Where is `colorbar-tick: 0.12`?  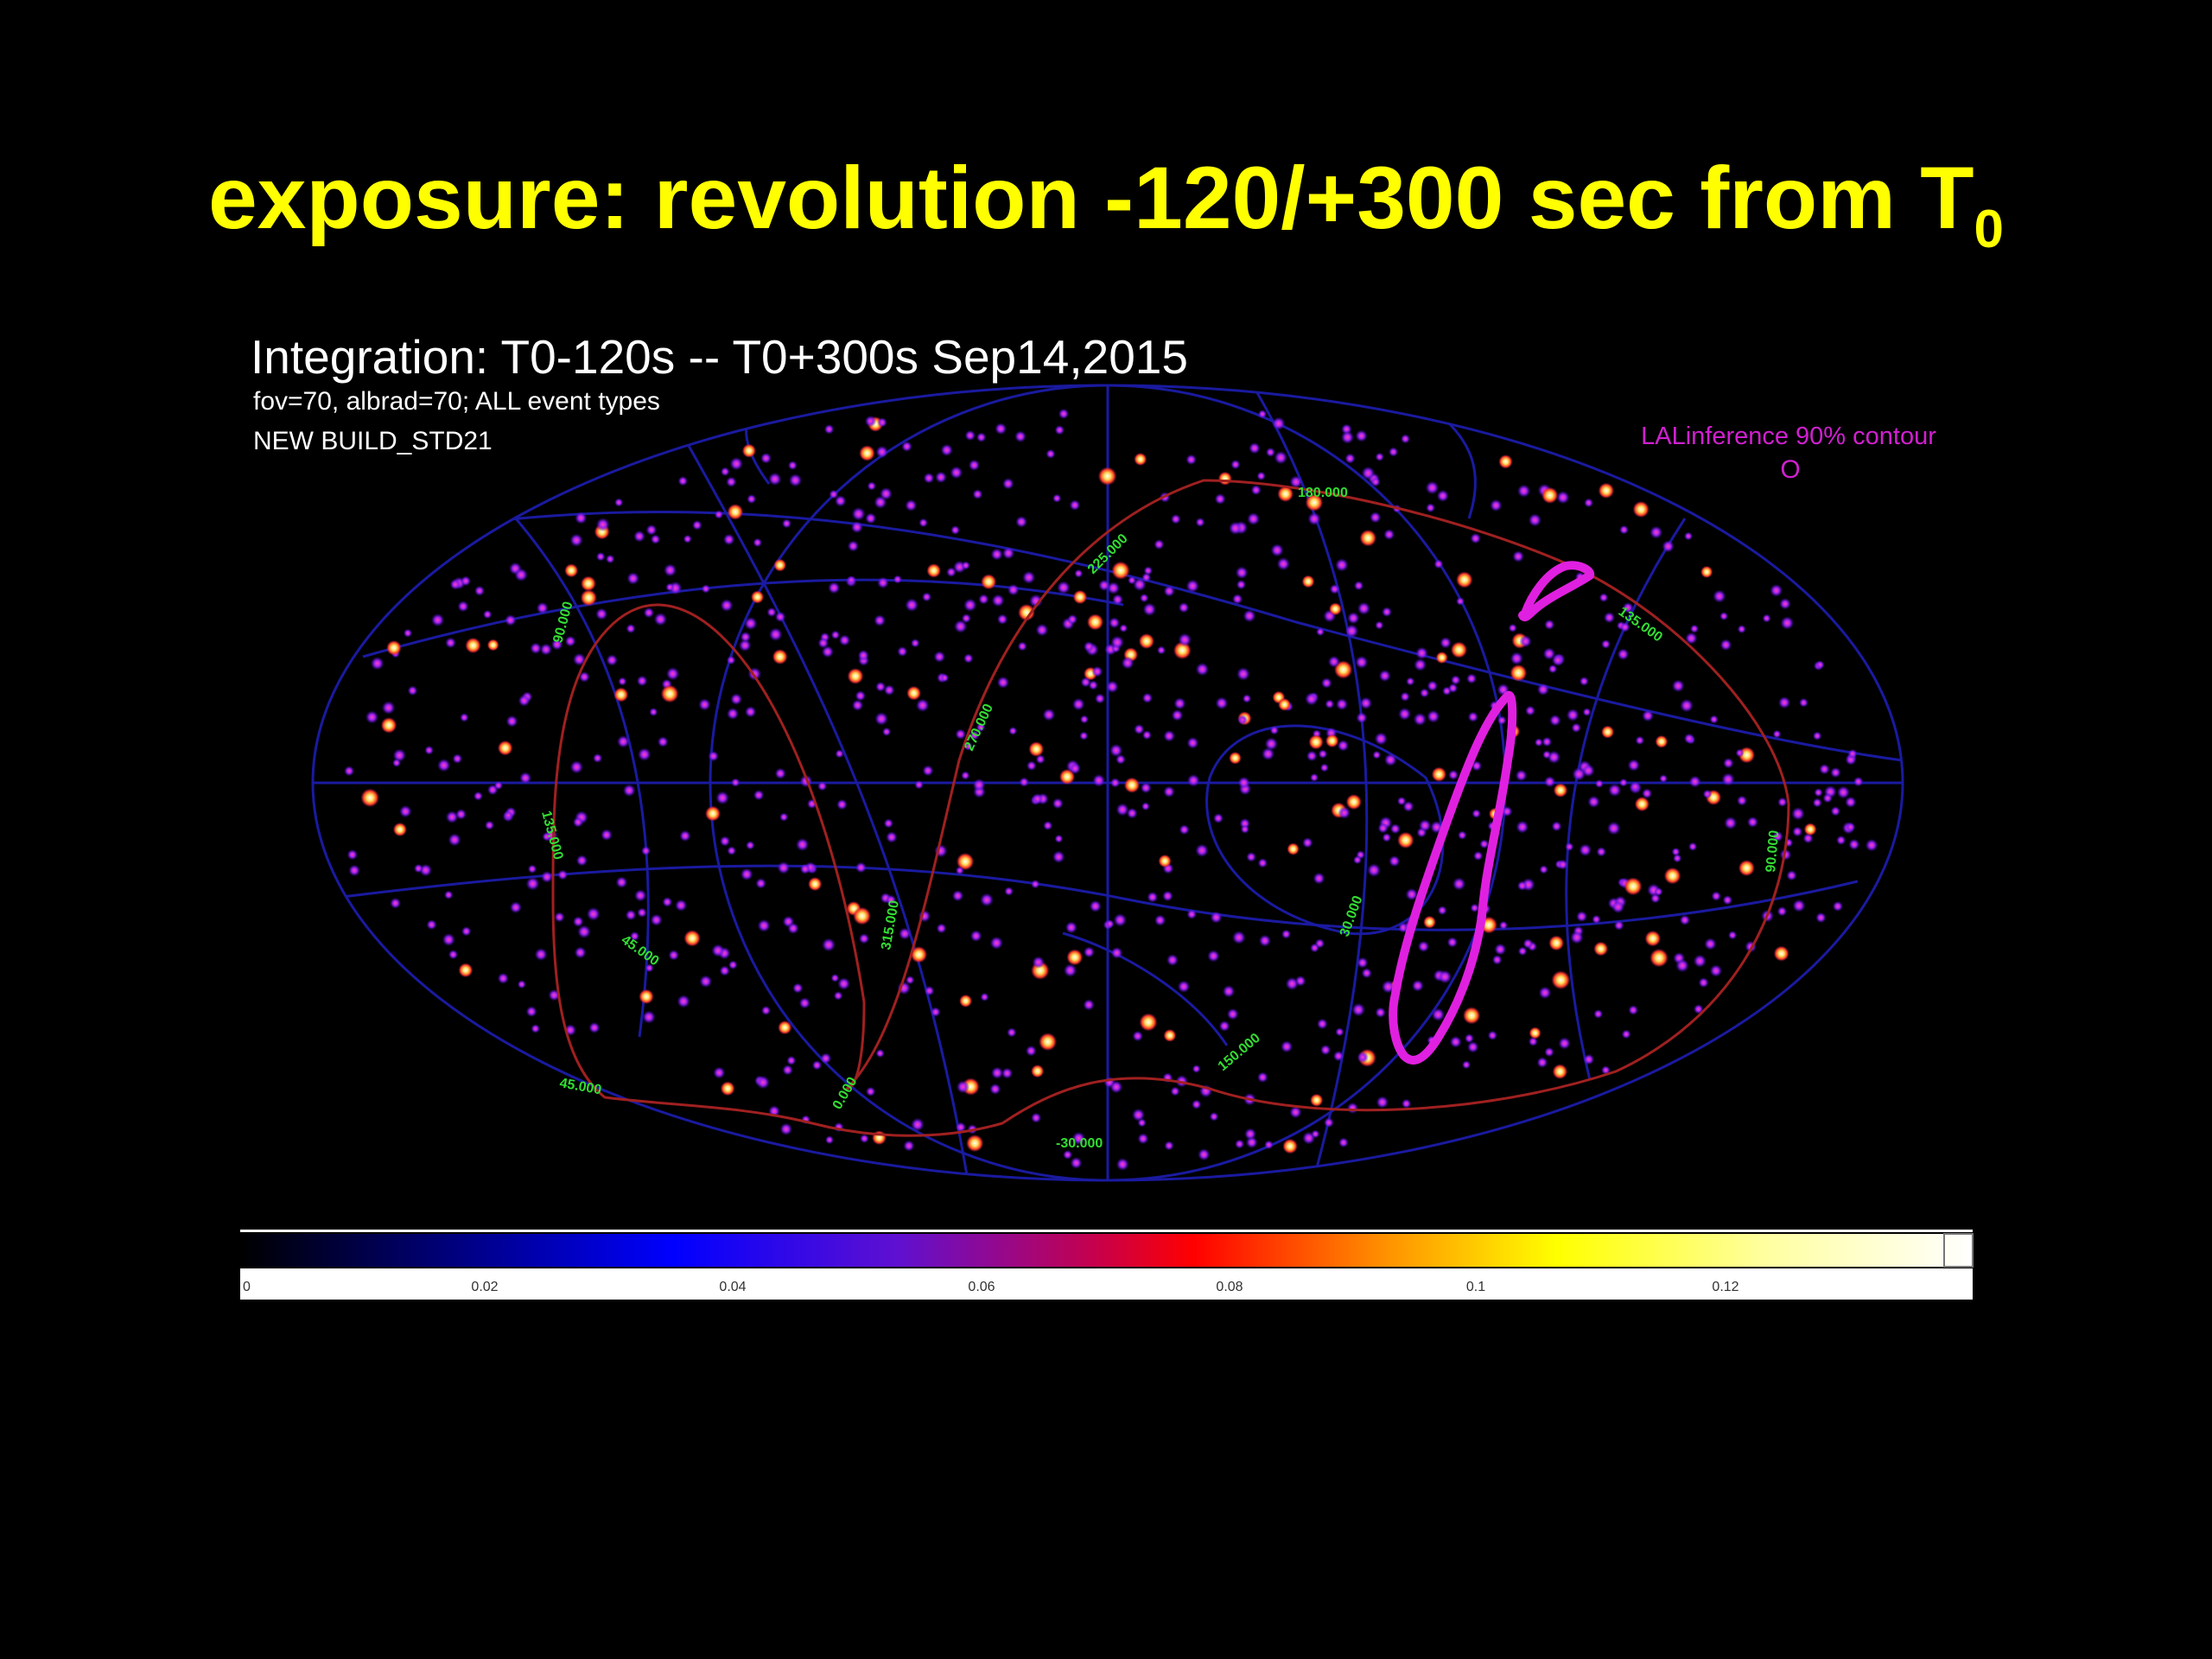
colorbar-tick: 0.12 is located at coordinates (1725, 1287).